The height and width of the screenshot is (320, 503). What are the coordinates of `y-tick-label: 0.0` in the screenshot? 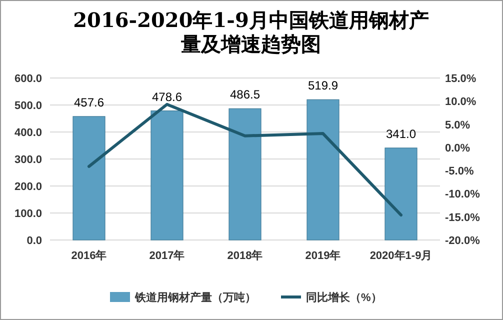 It's located at (34, 241).